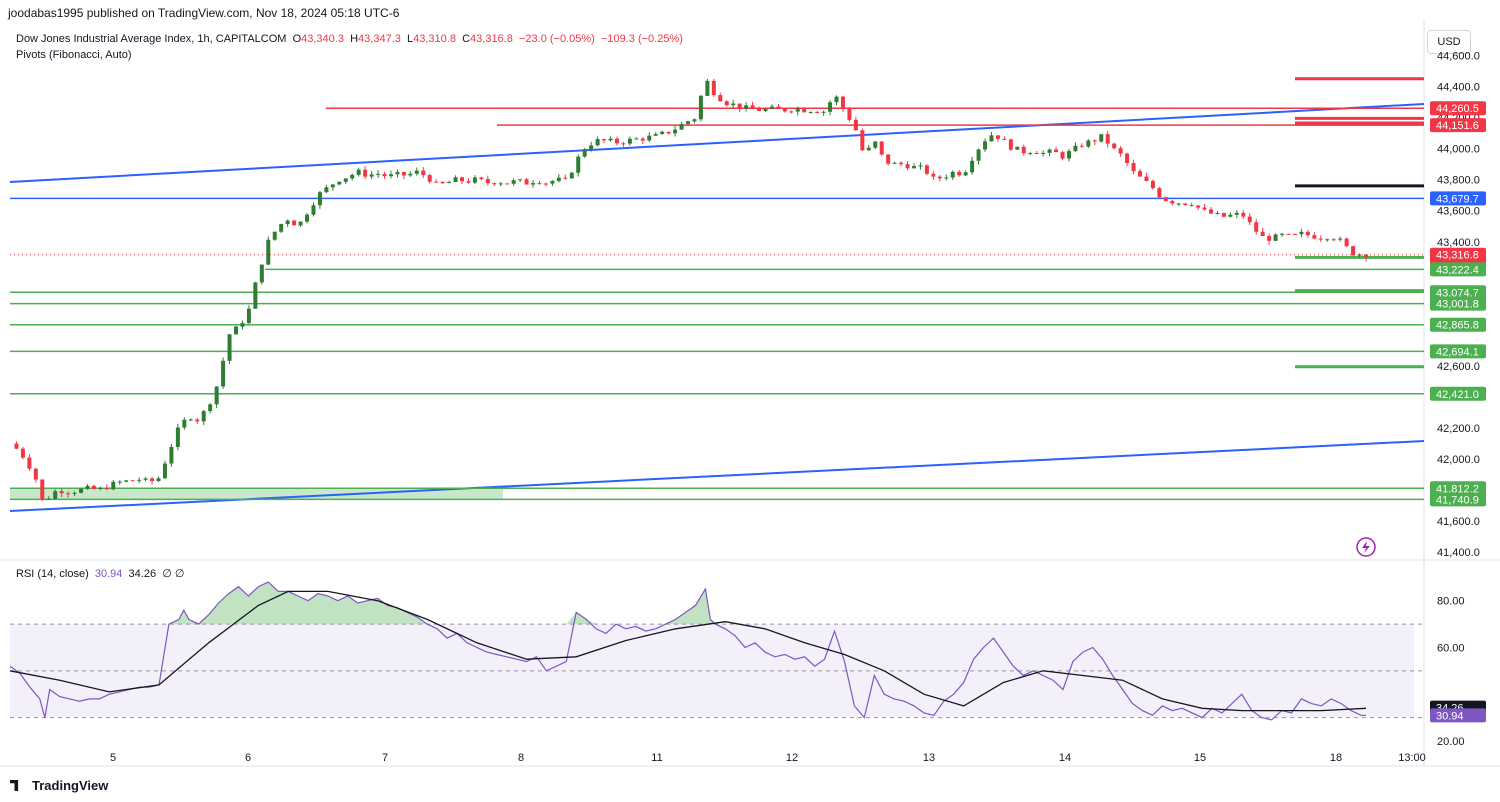 The width and height of the screenshot is (1500, 802). What do you see at coordinates (74, 55) in the screenshot?
I see `indicator-legend: Pivots (Fibonacci, Auto)` at bounding box center [74, 55].